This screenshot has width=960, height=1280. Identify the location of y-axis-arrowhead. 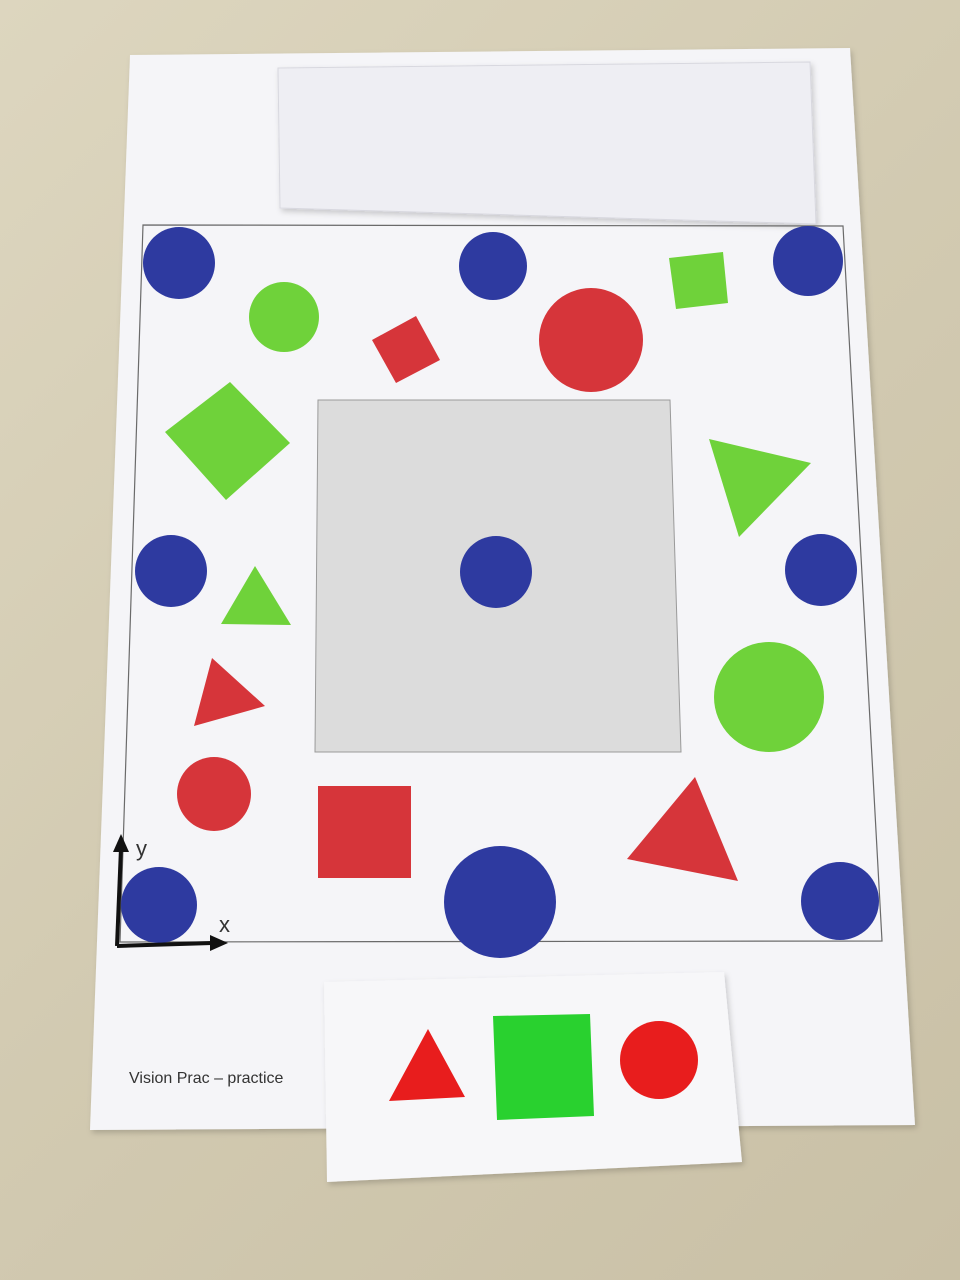
(121, 843).